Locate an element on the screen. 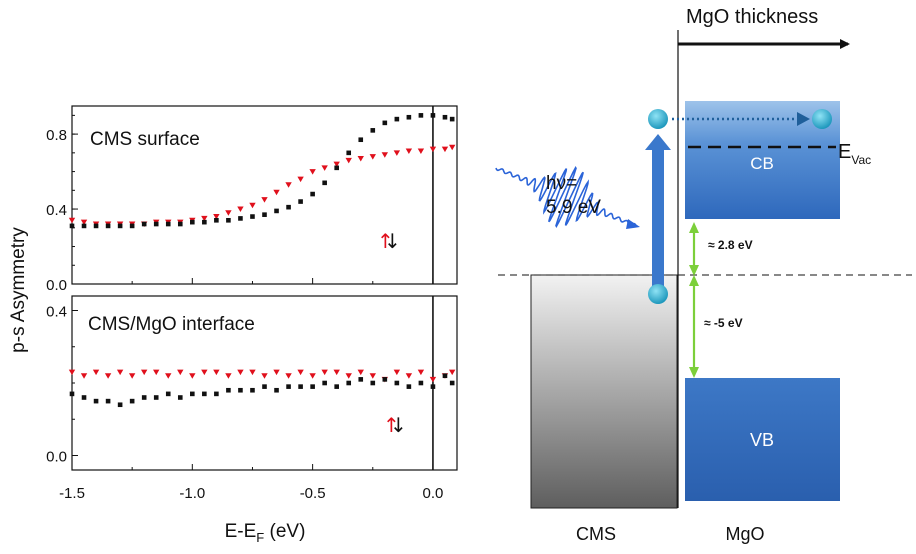  cb-label: CB is located at coordinates (762, 163).